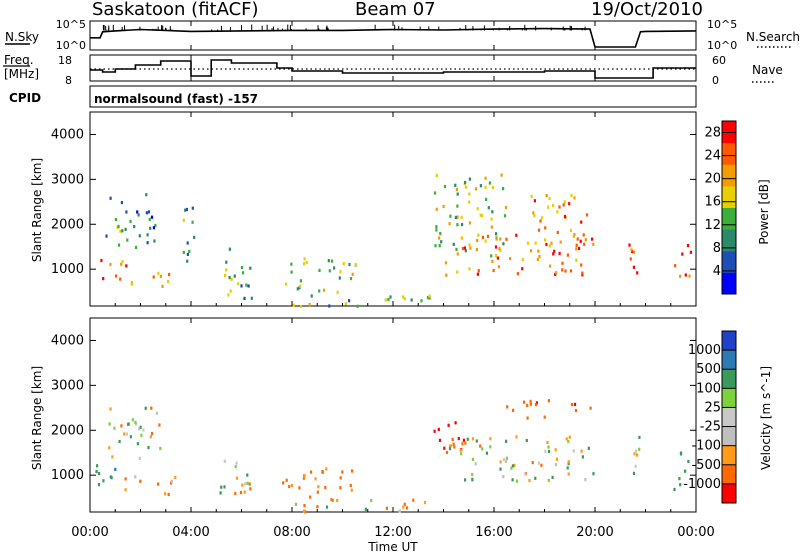 Image resolution: width=800 pixels, height=554 pixels. Describe the element at coordinates (773, 37) in the screenshot. I see `noise-search-label: N.Search` at that location.